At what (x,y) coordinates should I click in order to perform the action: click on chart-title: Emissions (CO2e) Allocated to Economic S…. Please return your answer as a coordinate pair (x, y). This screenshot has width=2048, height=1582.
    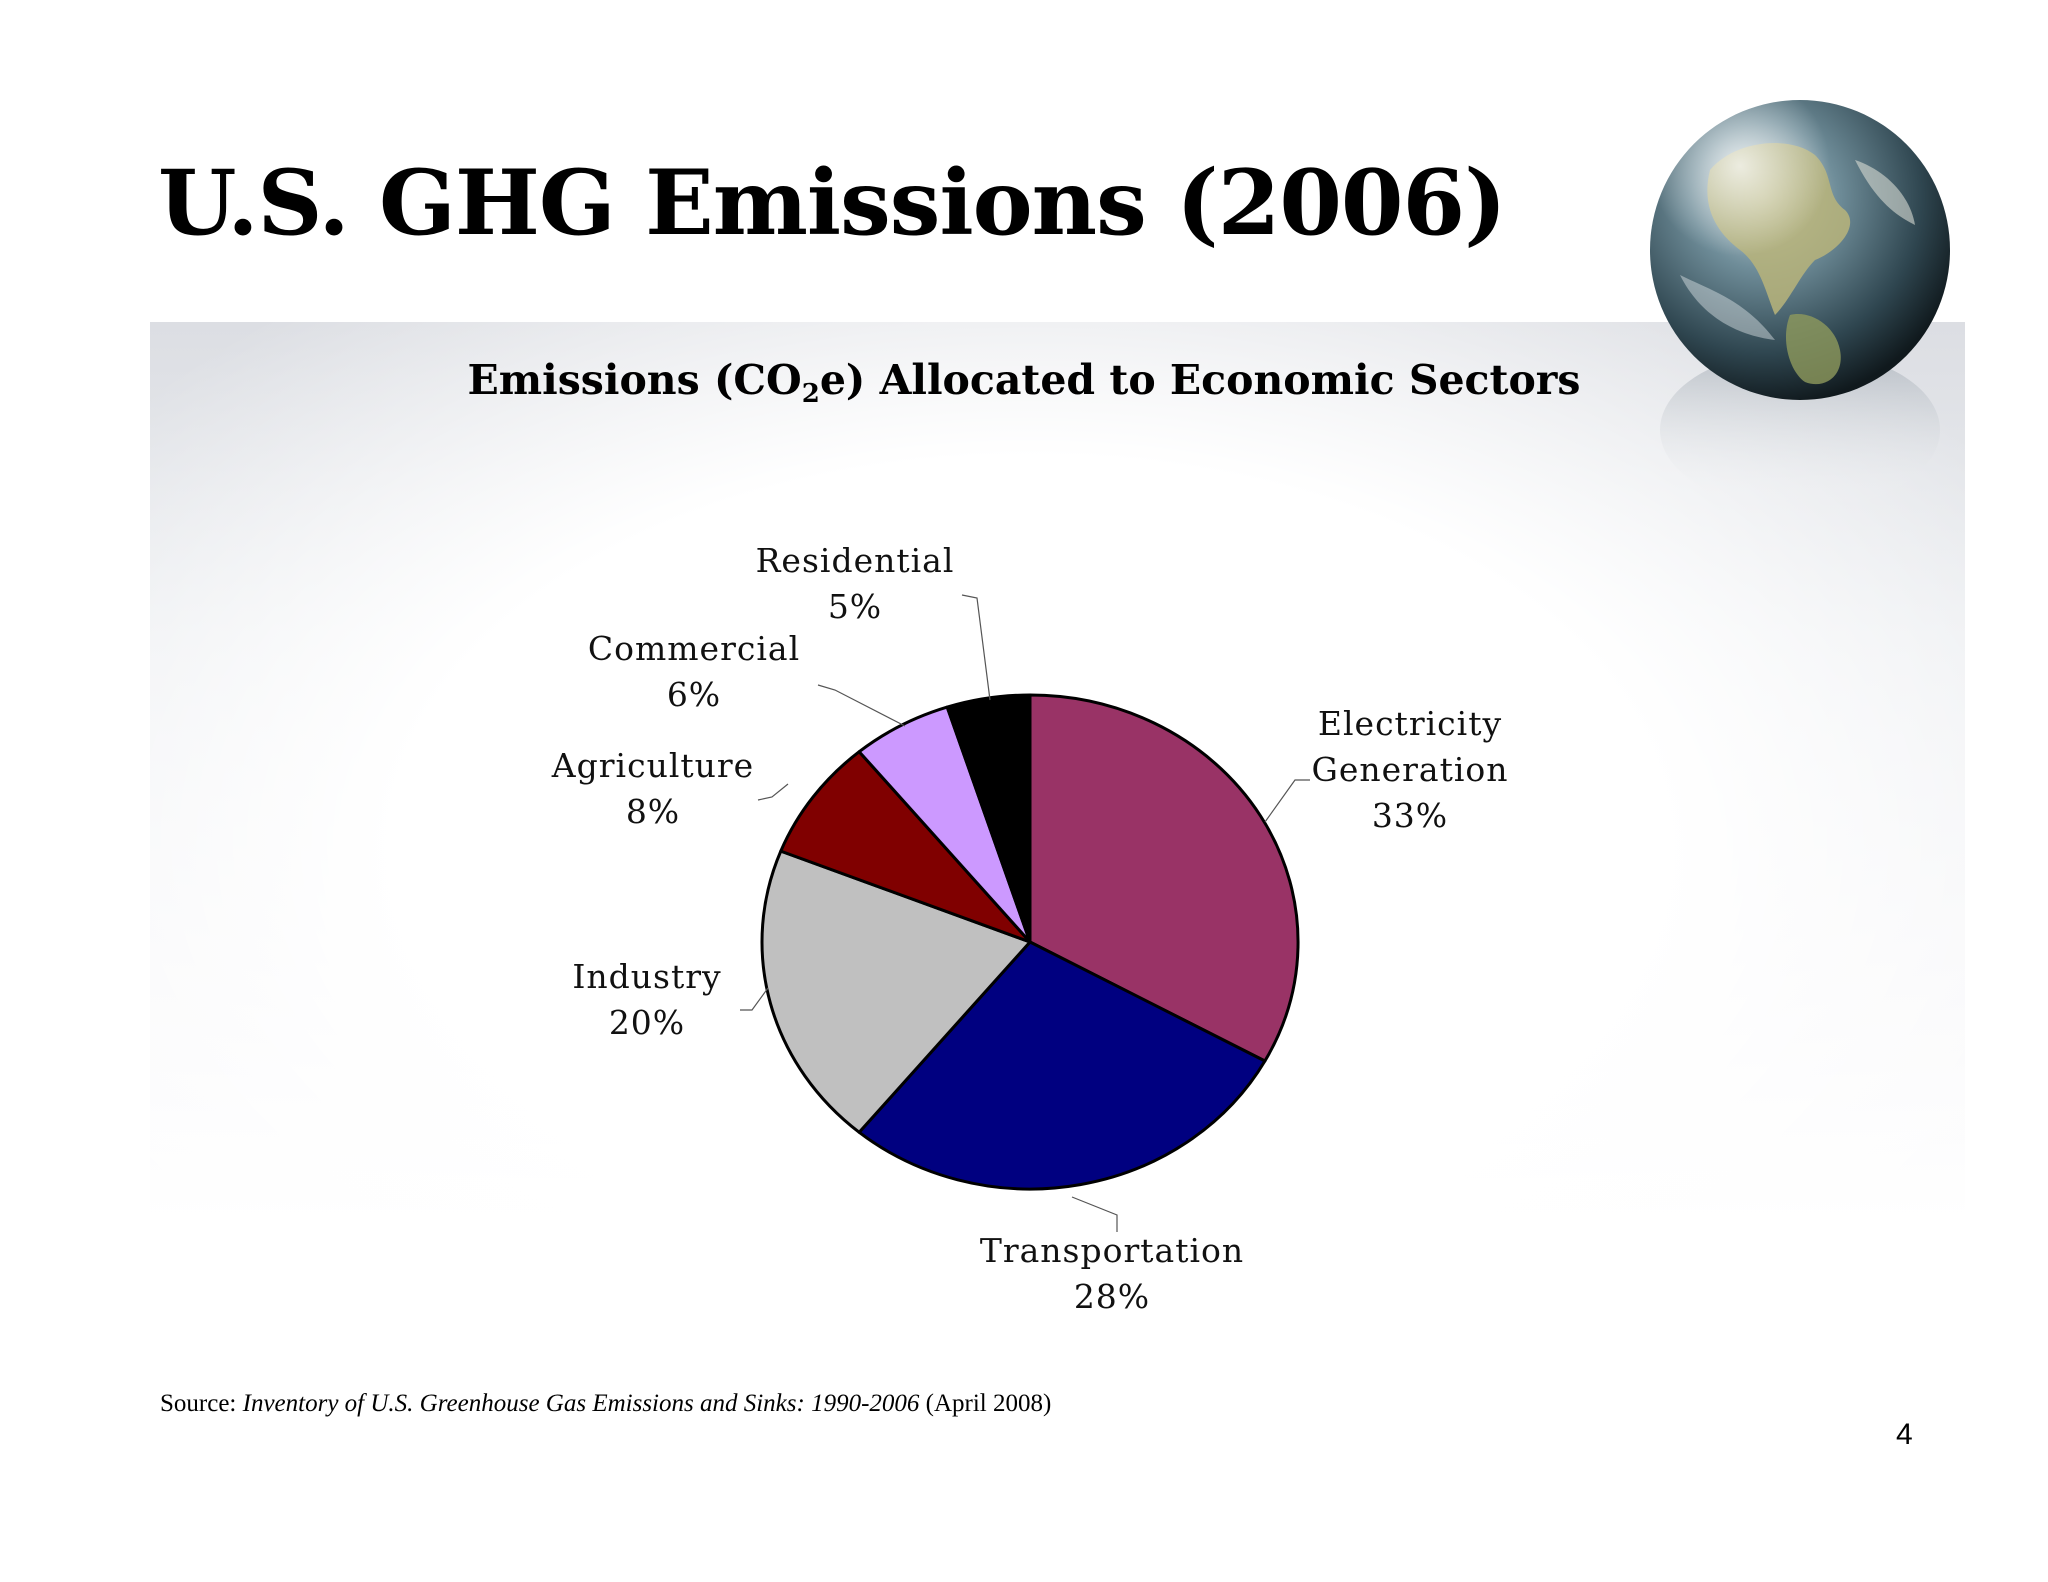
    Looking at the image, I should click on (1024, 382).